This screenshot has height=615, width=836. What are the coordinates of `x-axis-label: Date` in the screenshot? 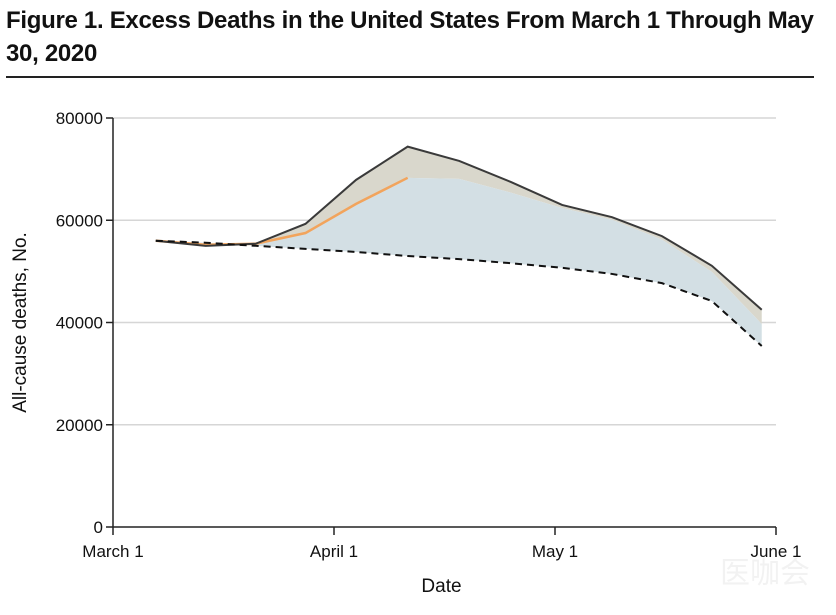 It's located at (441, 586).